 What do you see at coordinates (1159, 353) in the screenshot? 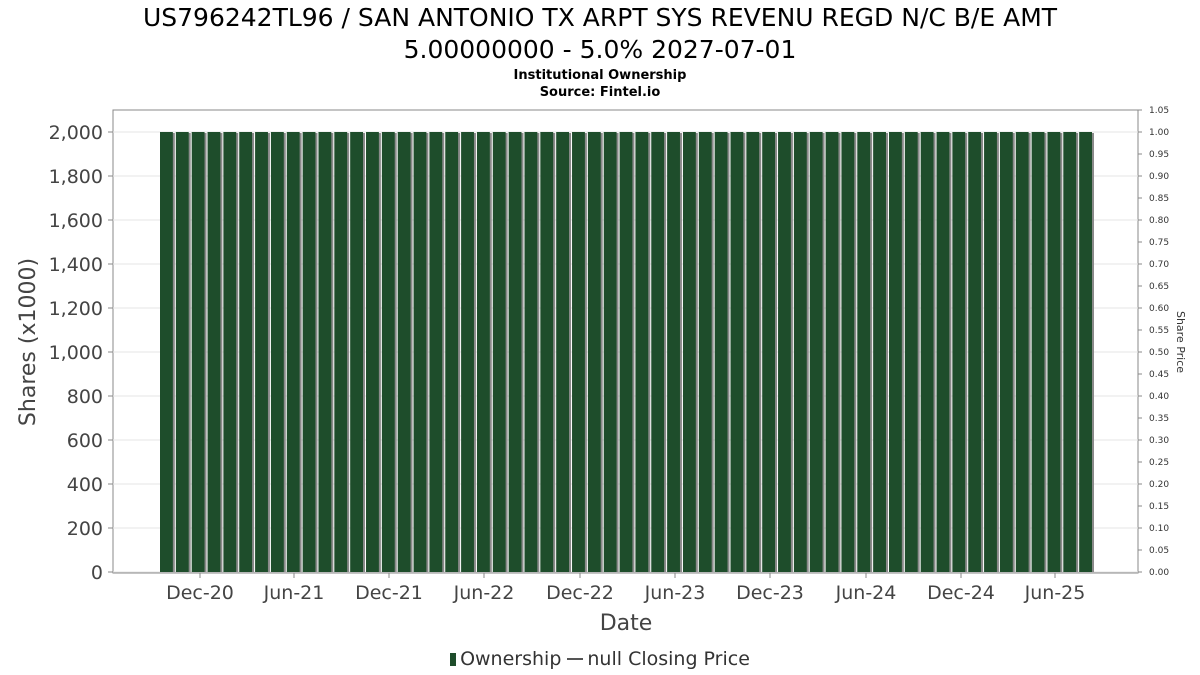
I see `y2-tick-label: 0.50` at bounding box center [1159, 353].